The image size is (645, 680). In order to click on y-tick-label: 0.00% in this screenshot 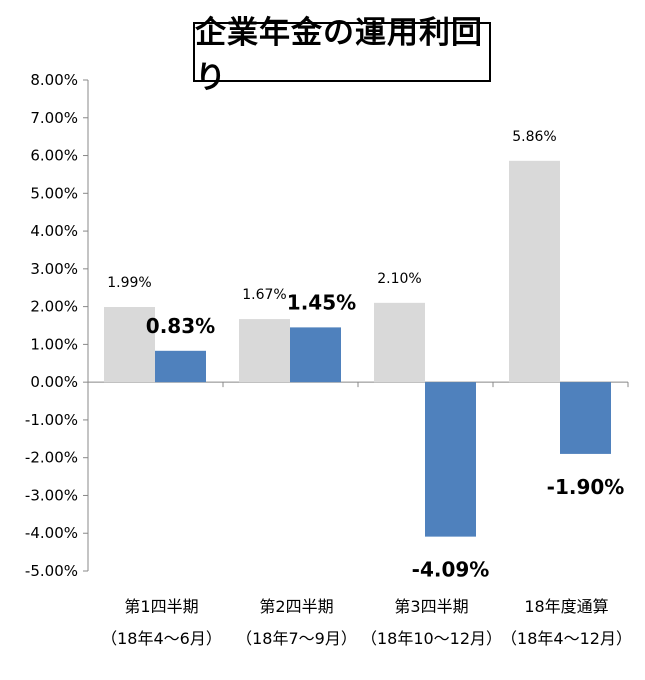, I will do `click(54, 382)`.